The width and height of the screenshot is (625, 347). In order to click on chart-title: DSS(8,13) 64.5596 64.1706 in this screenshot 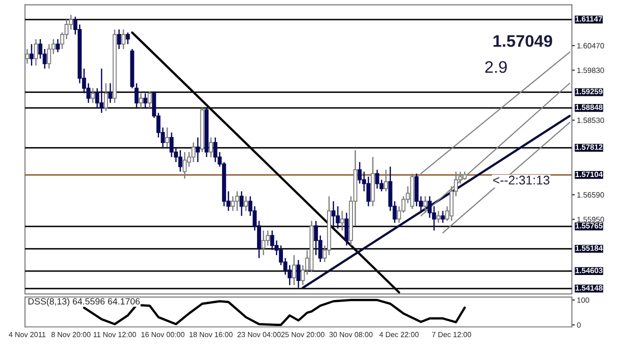, I will do `click(84, 302)`.